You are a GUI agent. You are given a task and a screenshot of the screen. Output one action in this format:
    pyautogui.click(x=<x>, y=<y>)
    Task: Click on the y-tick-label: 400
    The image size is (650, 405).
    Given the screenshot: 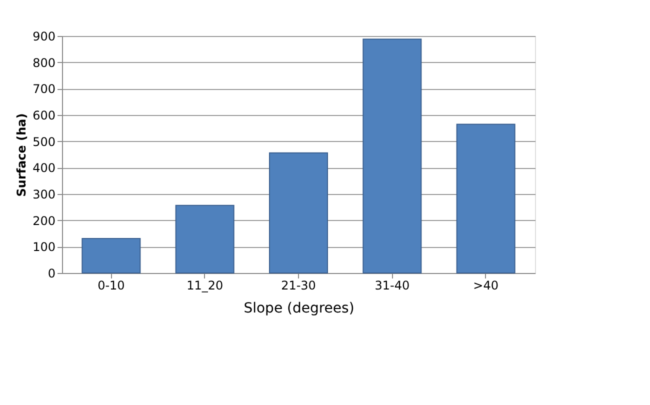 What is the action you would take?
    pyautogui.click(x=44, y=168)
    